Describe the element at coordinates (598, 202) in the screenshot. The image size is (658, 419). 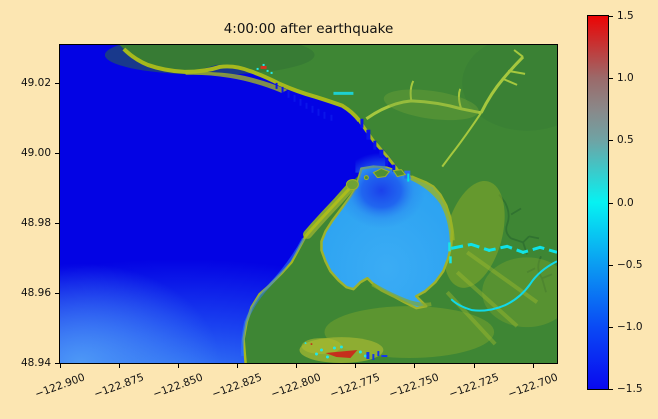
I see `colorbar` at that location.